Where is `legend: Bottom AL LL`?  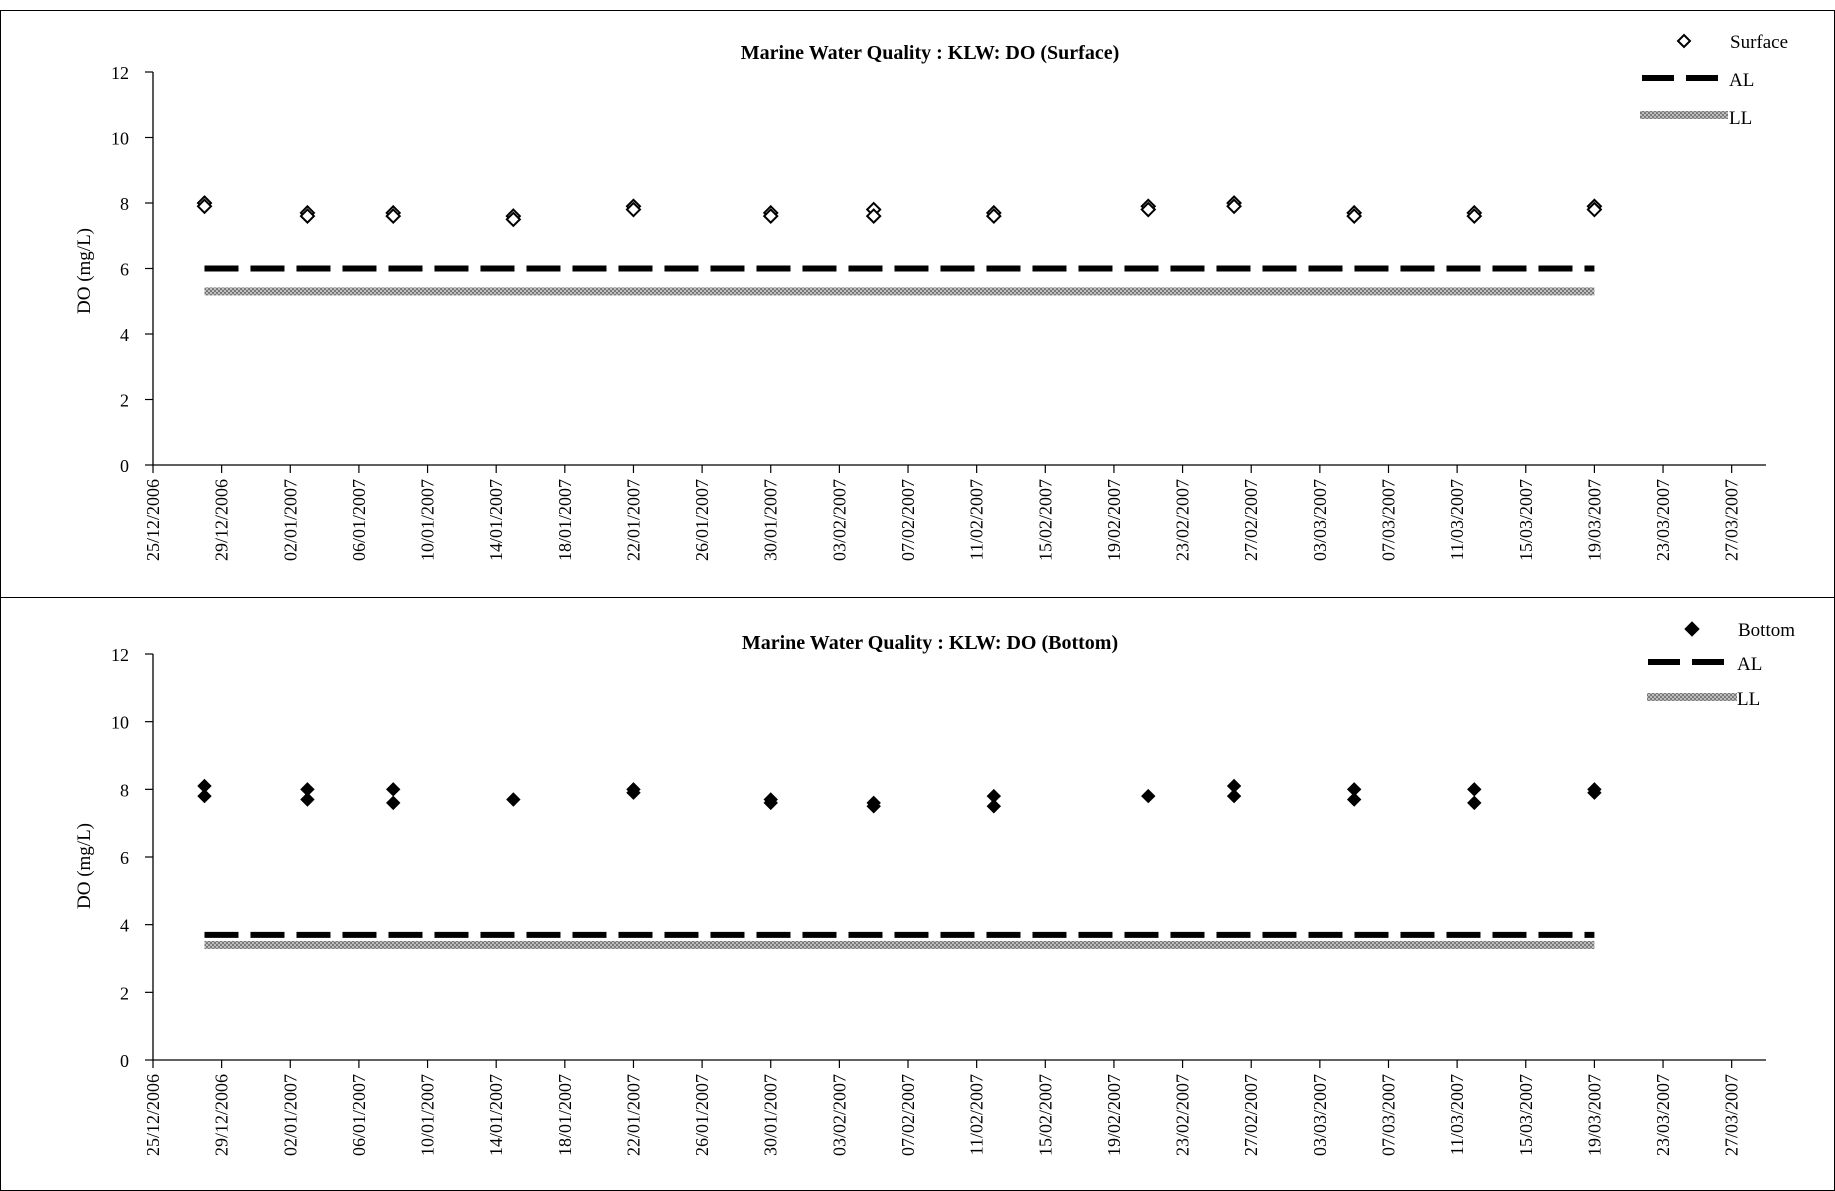 legend: Bottom AL LL is located at coordinates (1721, 665).